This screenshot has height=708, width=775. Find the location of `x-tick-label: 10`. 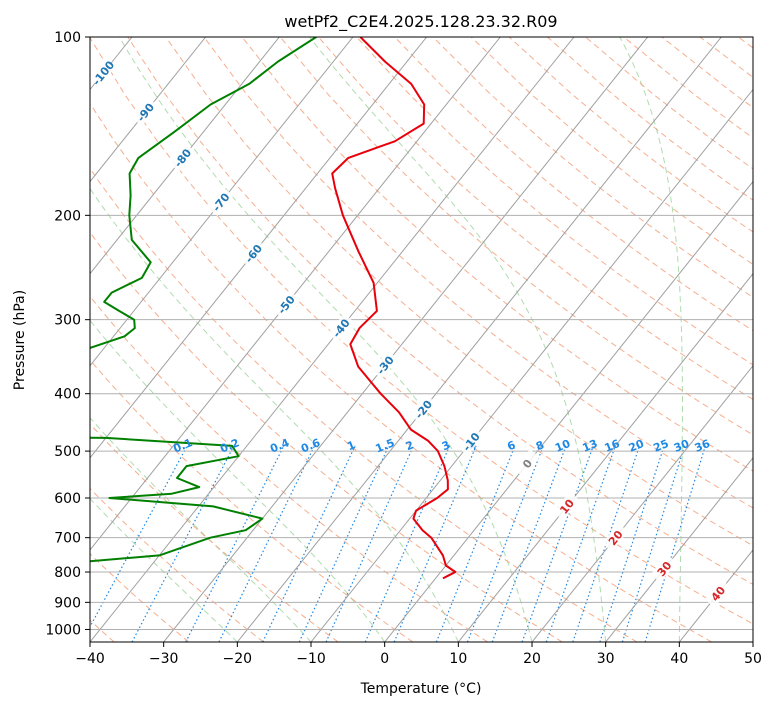

x-tick-label: 10 is located at coordinates (458, 659).